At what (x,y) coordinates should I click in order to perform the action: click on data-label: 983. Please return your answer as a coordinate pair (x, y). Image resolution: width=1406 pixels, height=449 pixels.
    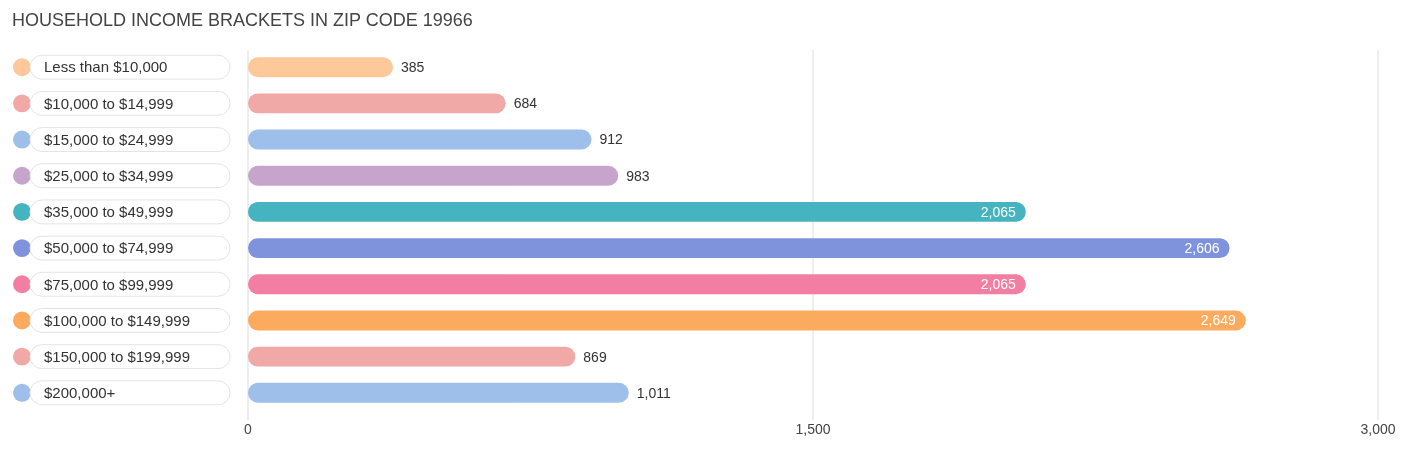
    Looking at the image, I should click on (638, 175).